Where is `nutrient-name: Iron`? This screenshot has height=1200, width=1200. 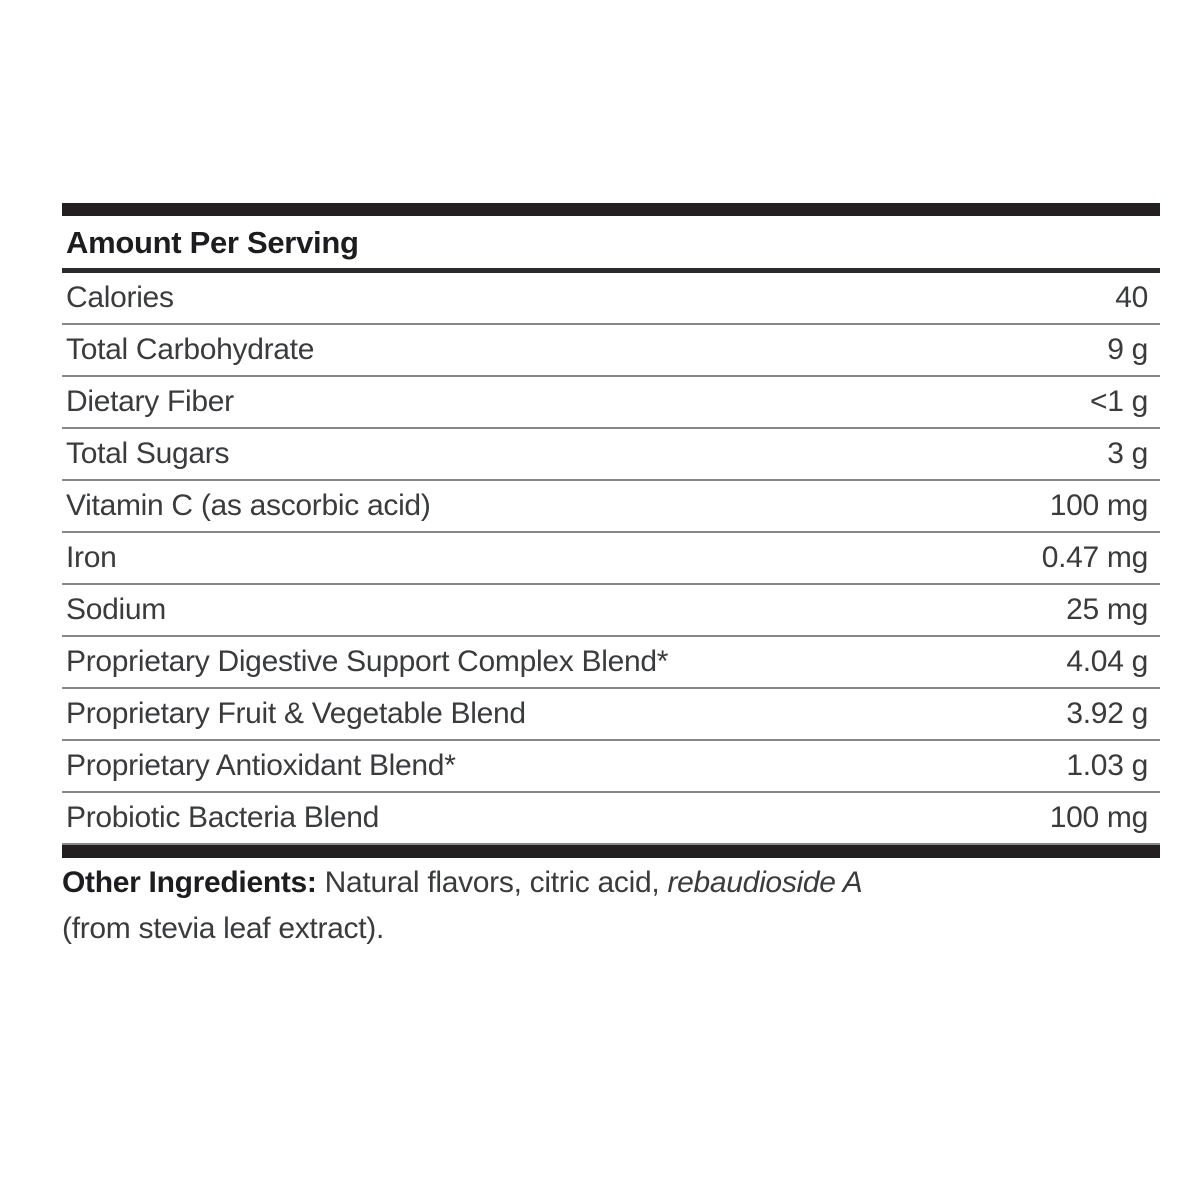
nutrient-name: Iron is located at coordinates (91, 557).